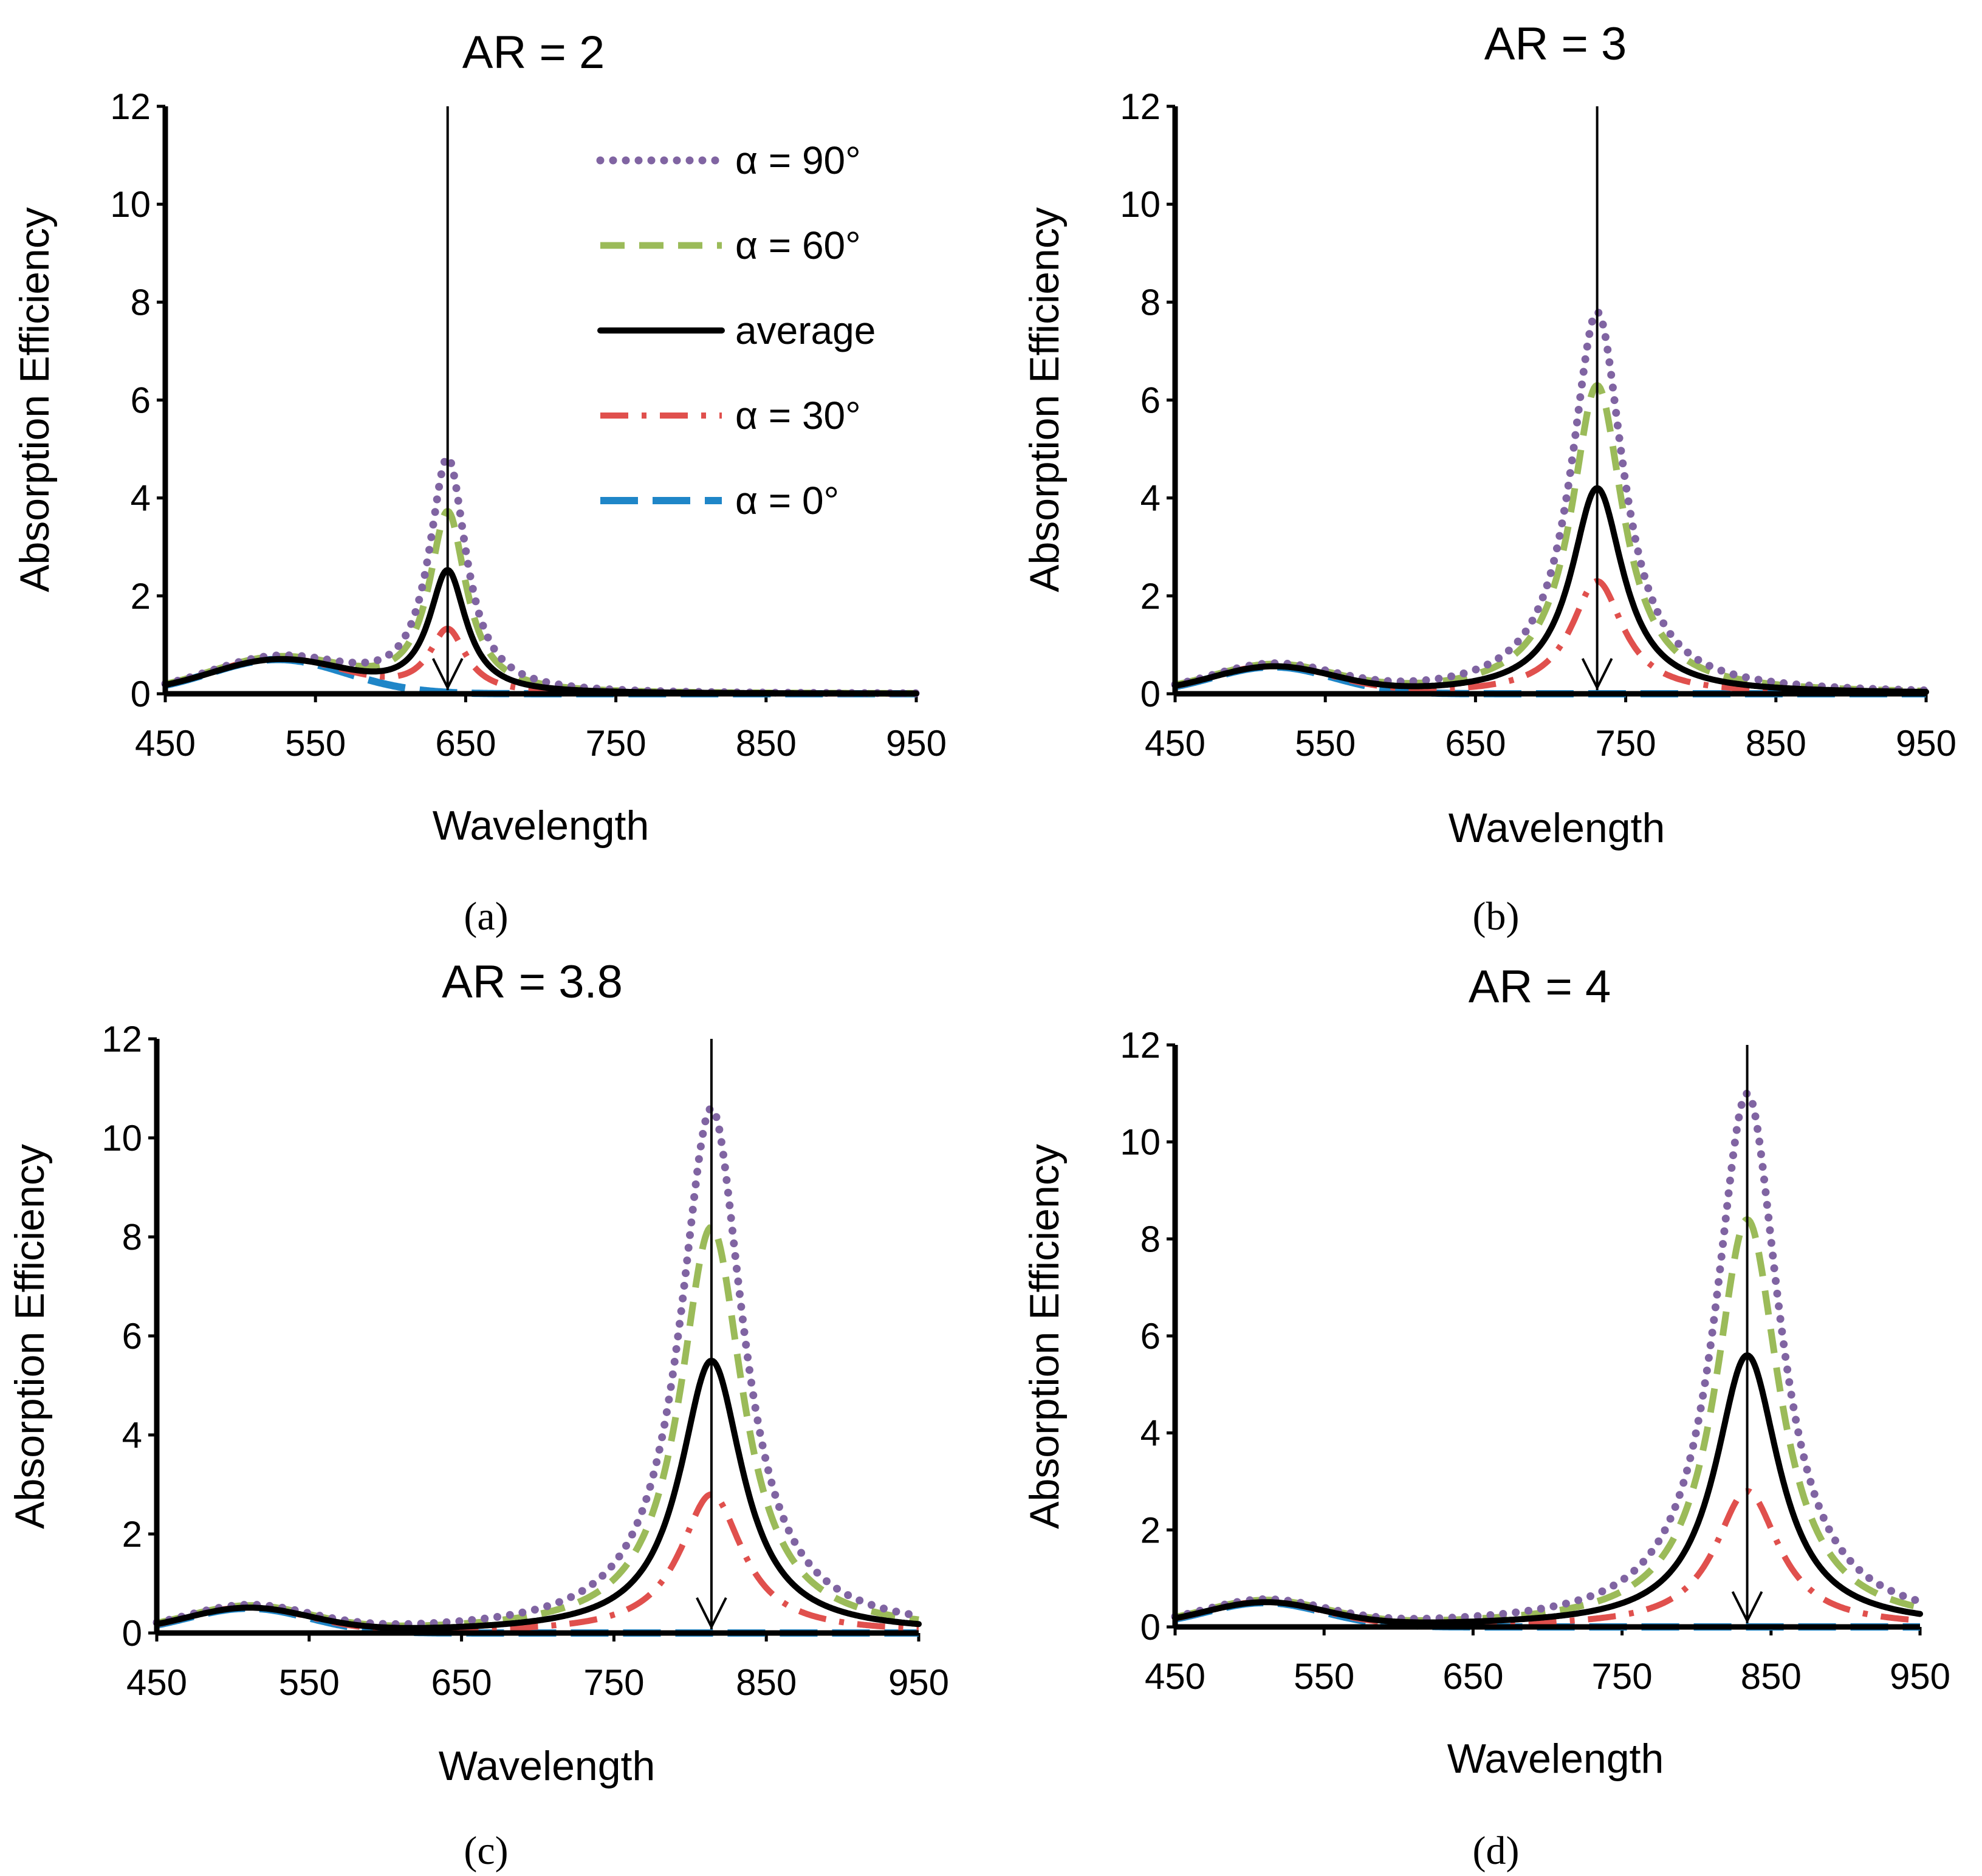 The image size is (1982, 1876). I want to click on legend-label-a30: α = 30°, so click(798, 415).